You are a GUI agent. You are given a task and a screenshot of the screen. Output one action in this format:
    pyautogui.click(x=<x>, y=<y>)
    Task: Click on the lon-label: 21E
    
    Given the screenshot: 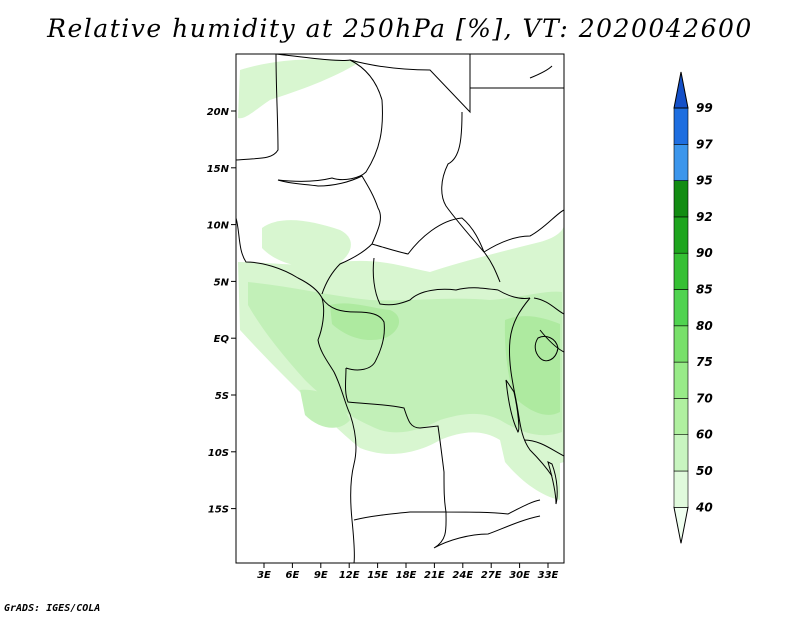 What is the action you would take?
    pyautogui.click(x=434, y=575)
    